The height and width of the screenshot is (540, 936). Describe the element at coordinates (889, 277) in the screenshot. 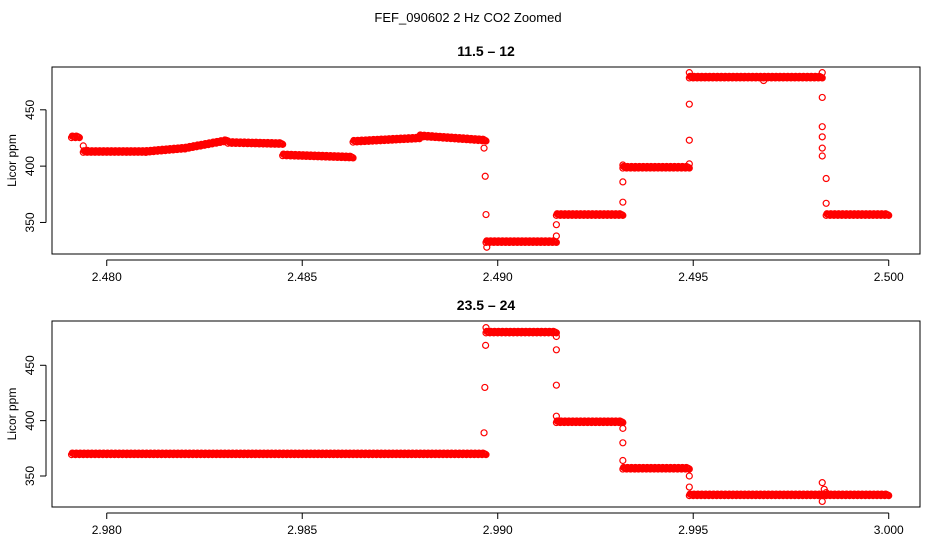

I see `x-tick-label: 2.500` at that location.